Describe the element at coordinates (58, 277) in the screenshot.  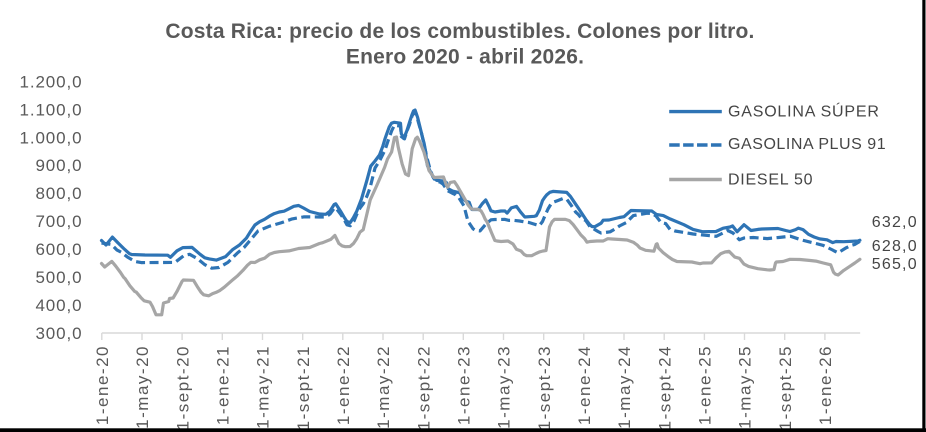
I see `svg-text: 500,0` at that location.